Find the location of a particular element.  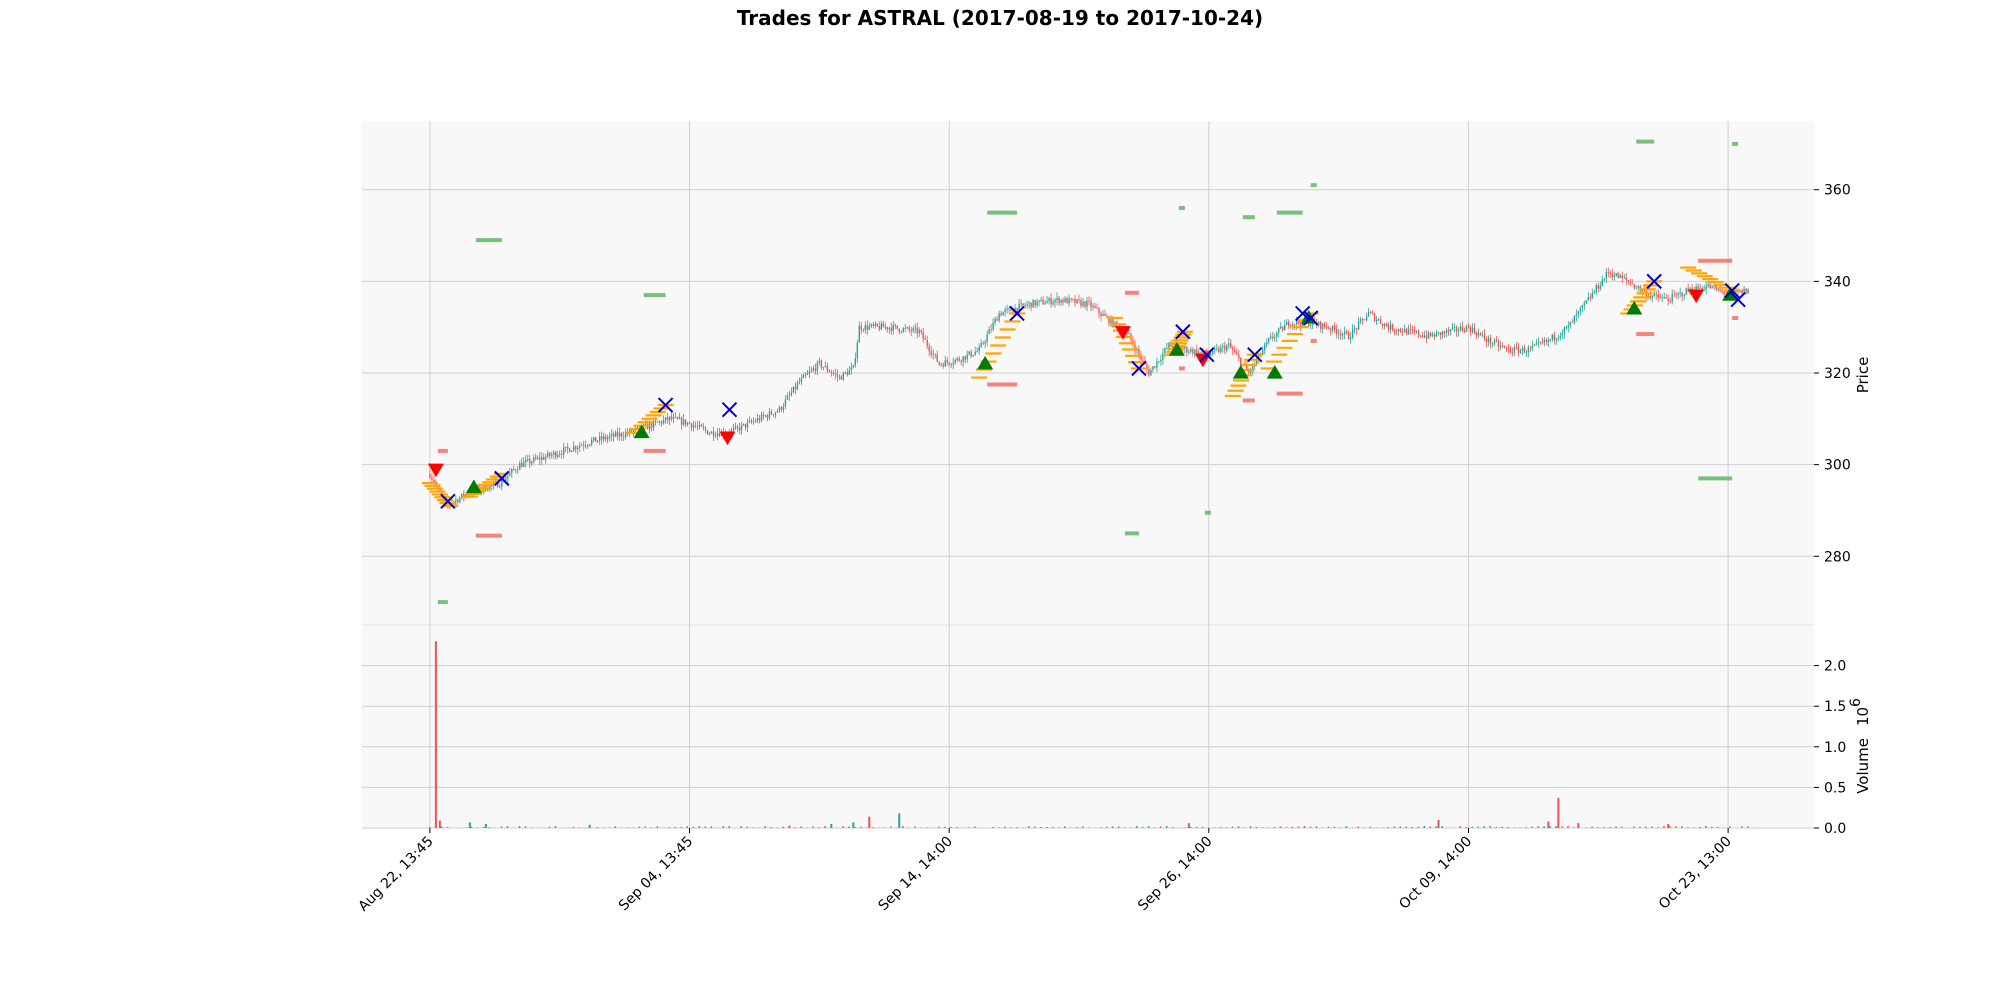

time-tick-label: Oct 09, 14:00 is located at coordinates (1435, 873).